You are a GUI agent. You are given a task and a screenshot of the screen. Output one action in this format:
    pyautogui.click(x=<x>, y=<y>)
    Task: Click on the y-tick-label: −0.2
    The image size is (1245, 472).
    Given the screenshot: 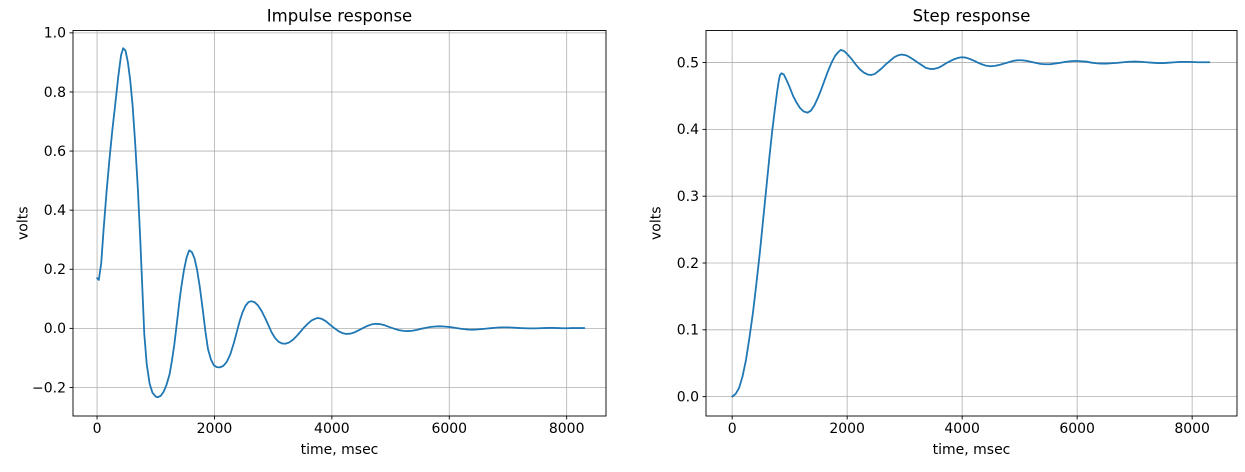 What is the action you would take?
    pyautogui.click(x=49, y=388)
    